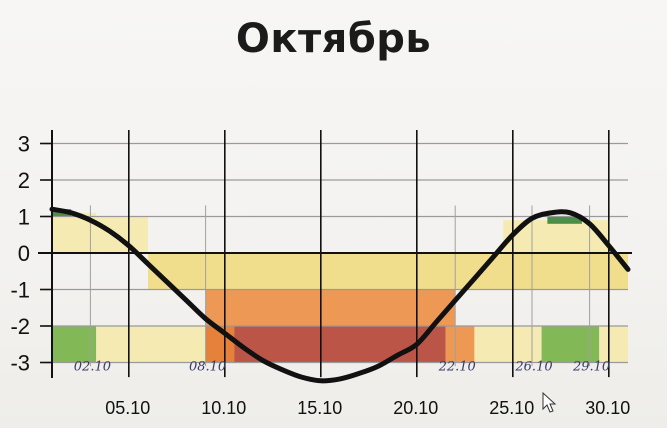 The width and height of the screenshot is (667, 428). I want to click on y-tick-label: -3, so click(20, 363).